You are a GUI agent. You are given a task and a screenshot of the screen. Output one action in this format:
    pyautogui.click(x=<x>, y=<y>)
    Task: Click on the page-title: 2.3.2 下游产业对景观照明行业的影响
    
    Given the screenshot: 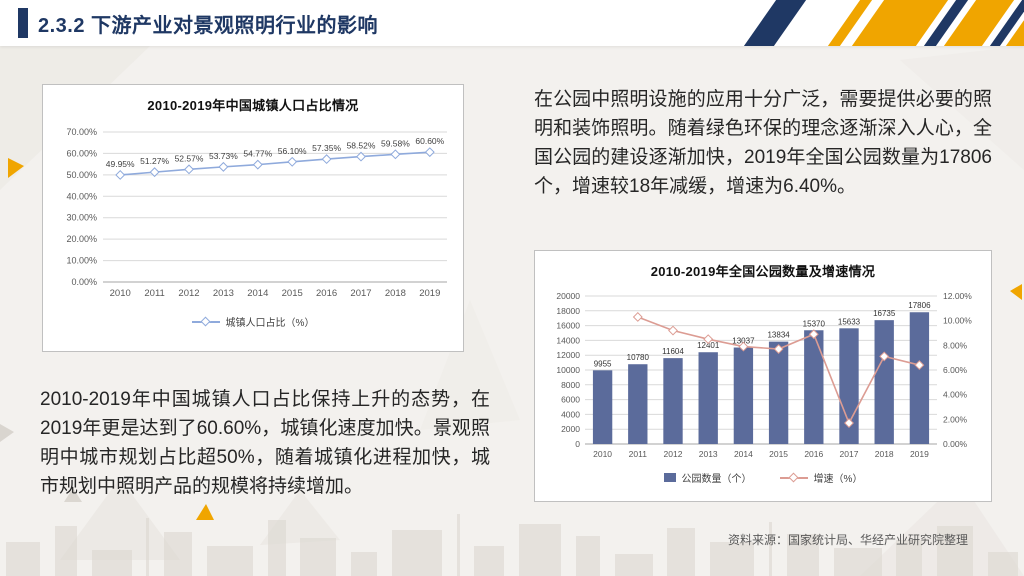 What is the action you would take?
    pyautogui.click(x=208, y=26)
    